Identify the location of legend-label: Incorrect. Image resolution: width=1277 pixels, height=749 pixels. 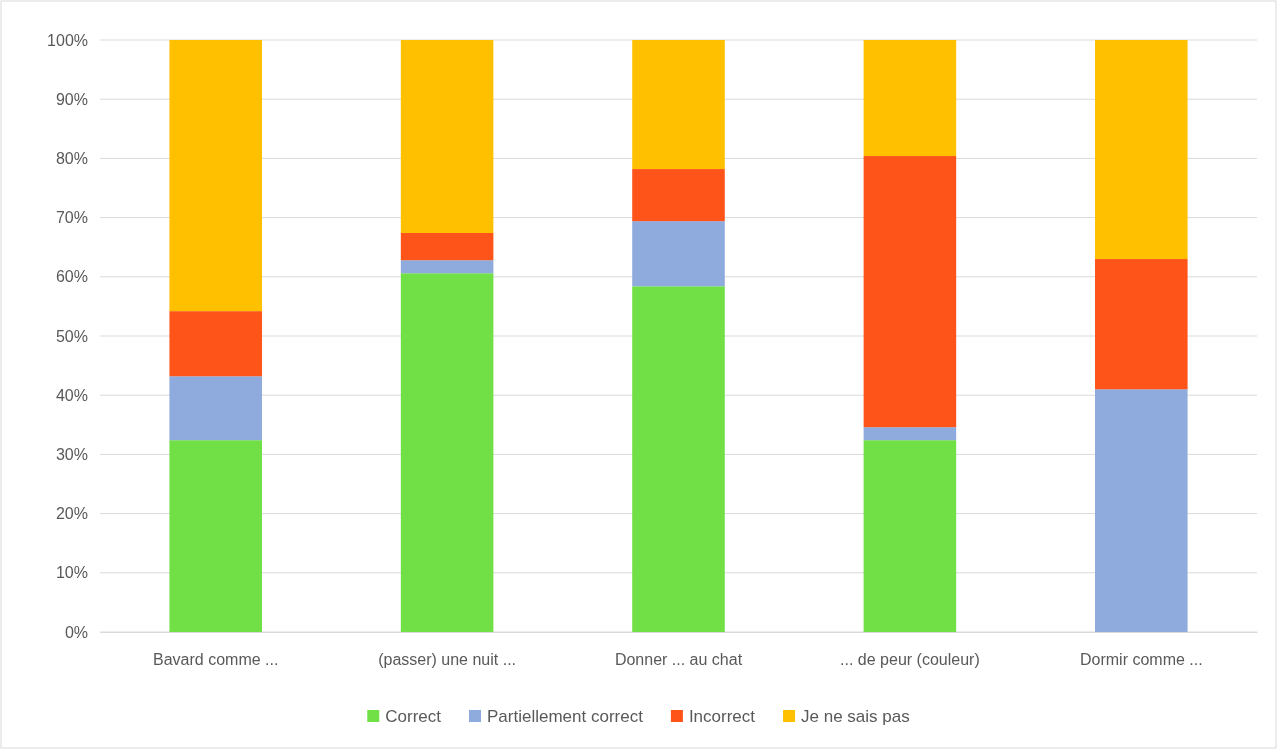
(722, 716).